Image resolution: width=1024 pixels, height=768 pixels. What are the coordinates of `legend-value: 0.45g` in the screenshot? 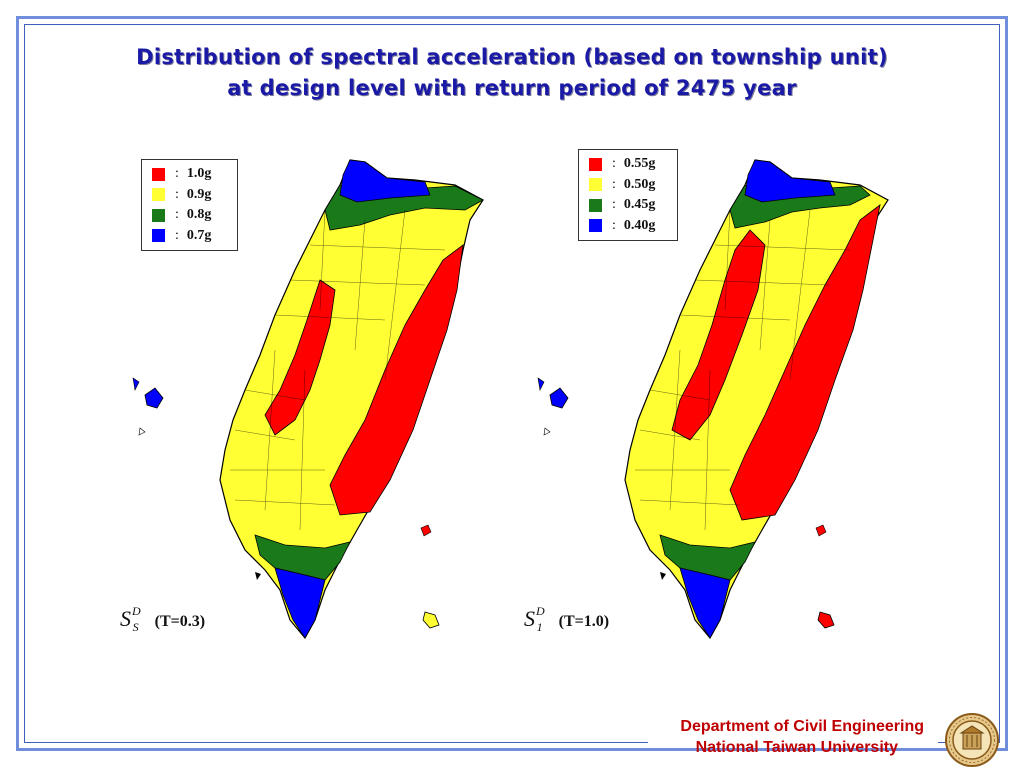 It's located at (639, 205).